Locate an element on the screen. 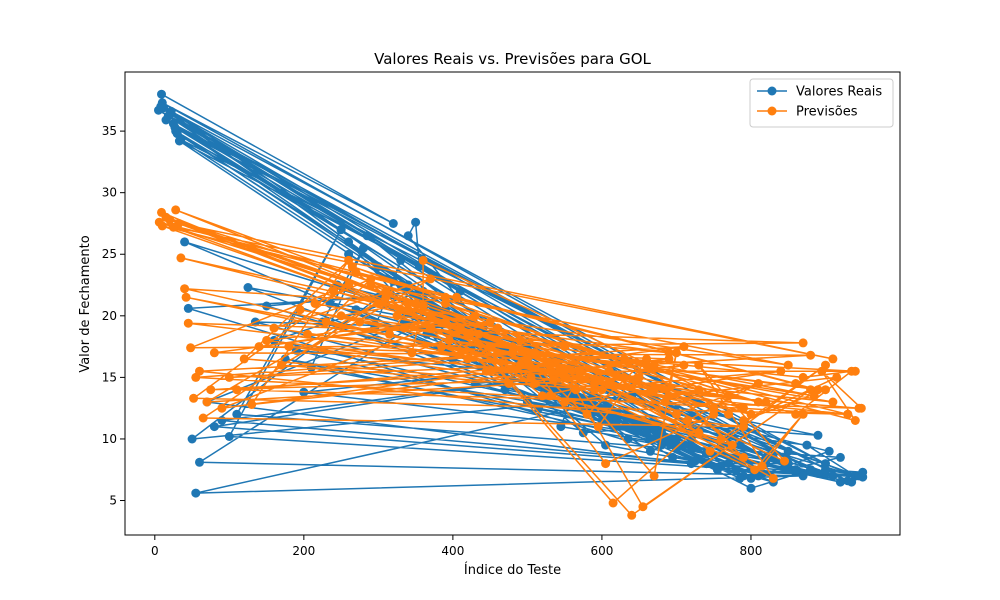 Image resolution: width=1000 pixels, height=600 pixels. y-axis-label: Valor de Fechamento is located at coordinates (85, 303).